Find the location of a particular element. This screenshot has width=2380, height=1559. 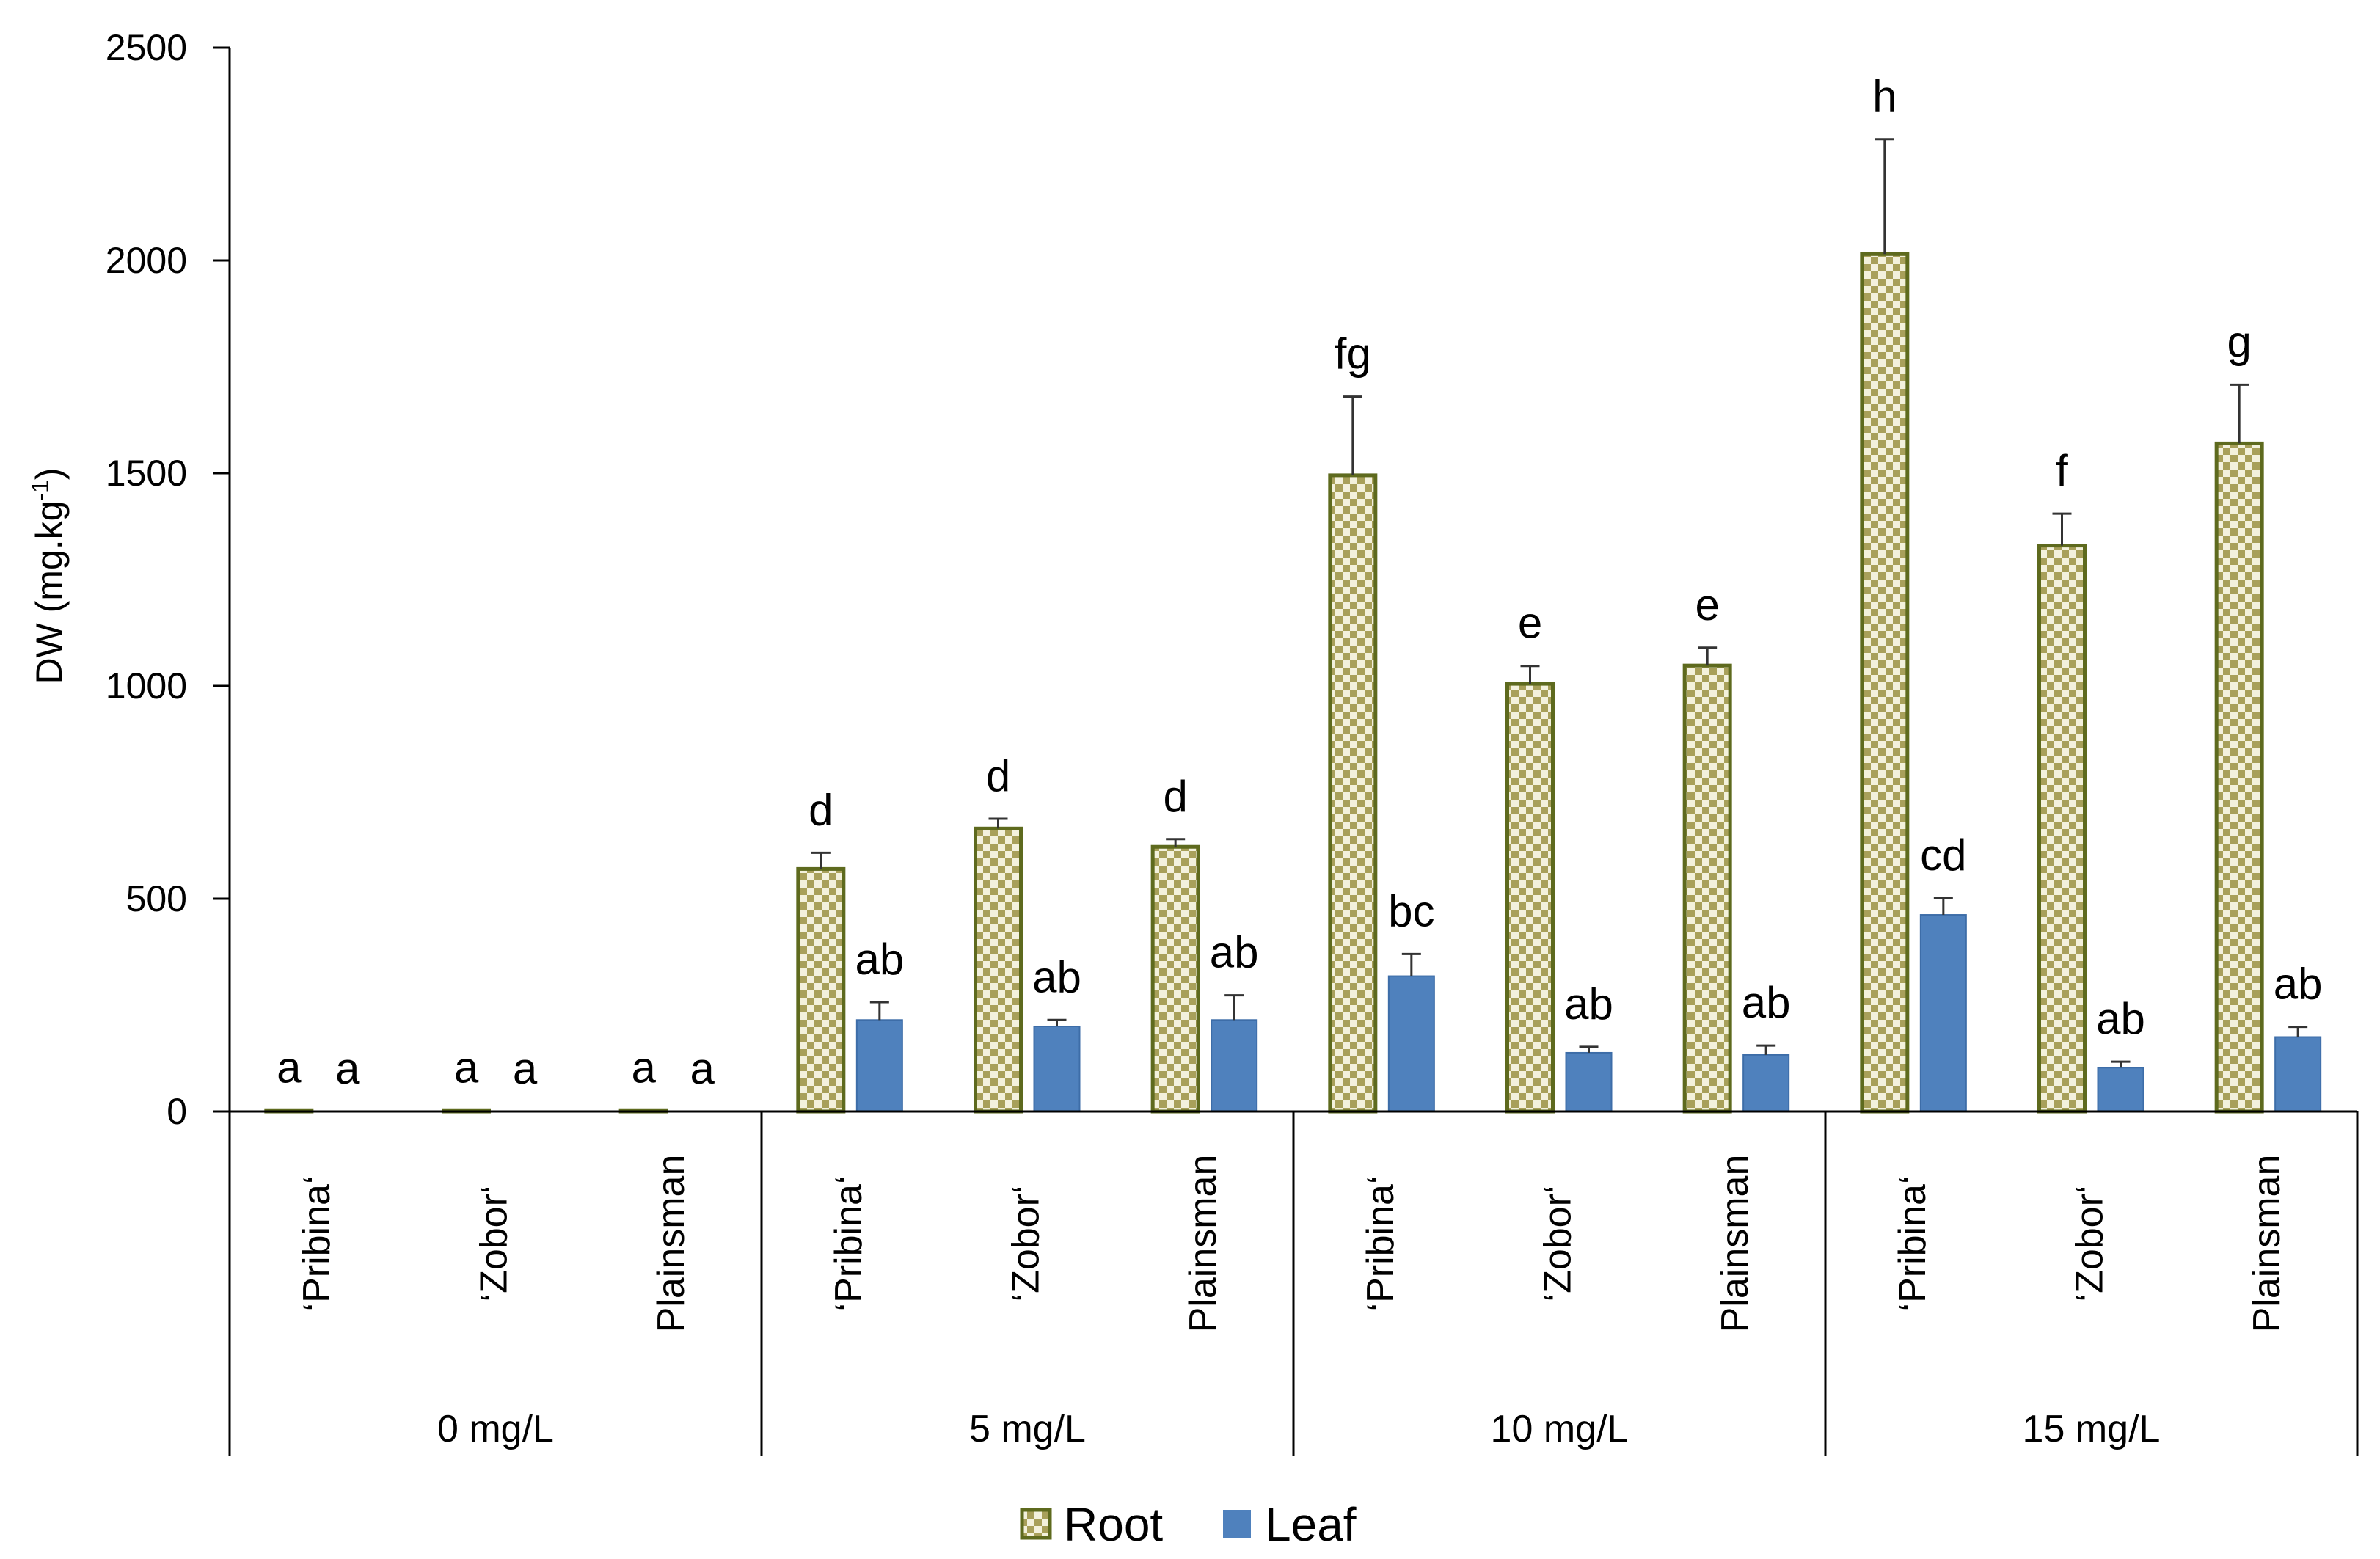

leaf-significance-label: bc is located at coordinates (1411, 911).